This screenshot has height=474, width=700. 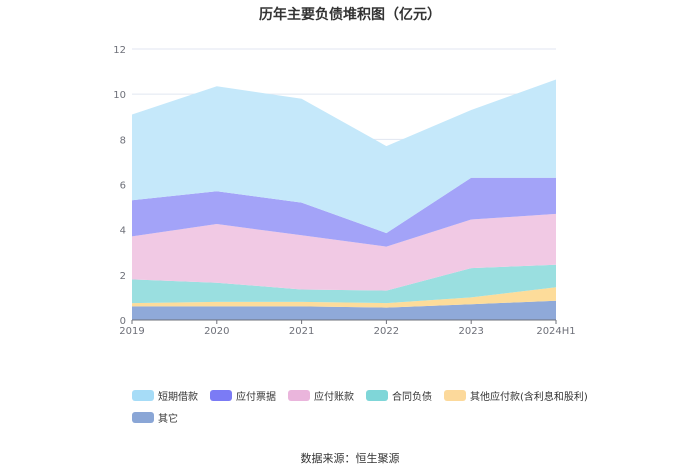 What do you see at coordinates (386, 331) in the screenshot?
I see `x-tick-label: 2022` at bounding box center [386, 331].